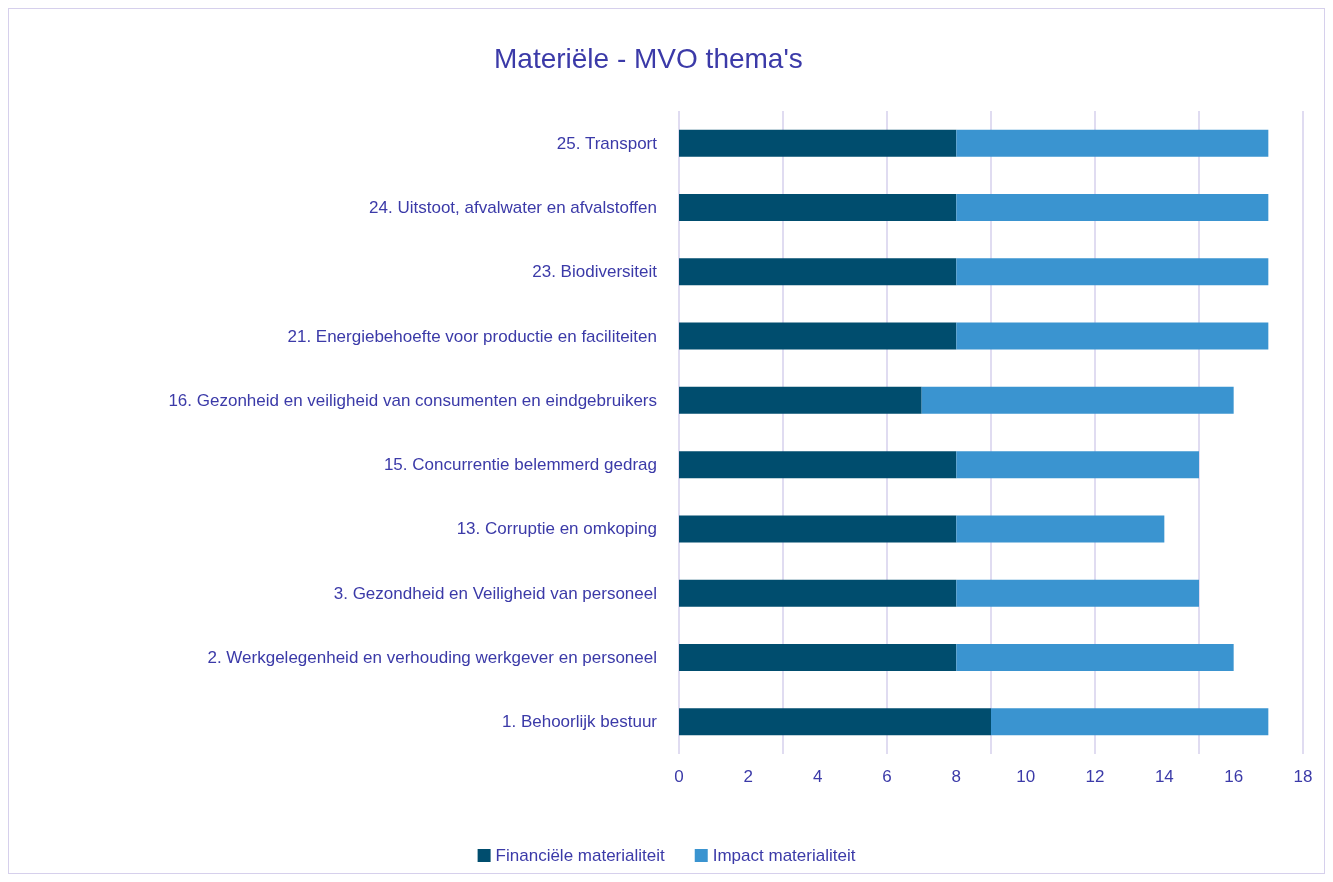  I want to click on x-tick-label: 4, so click(817, 776).